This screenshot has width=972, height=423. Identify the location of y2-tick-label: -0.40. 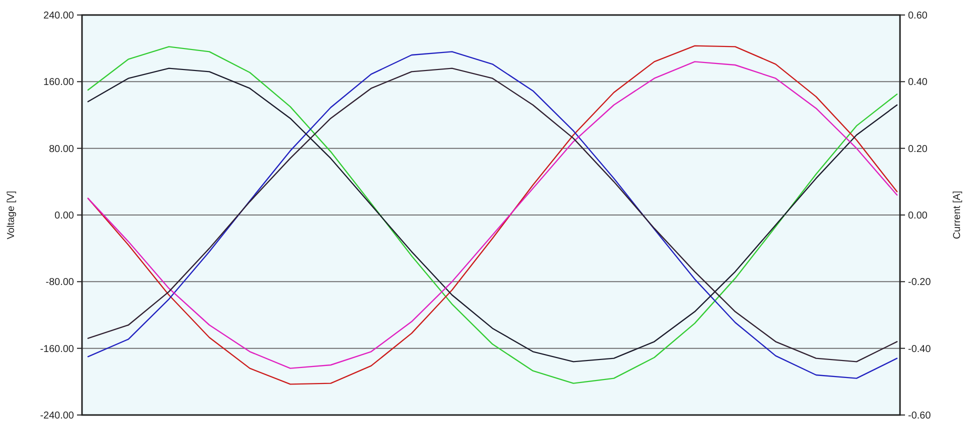
(920, 349).